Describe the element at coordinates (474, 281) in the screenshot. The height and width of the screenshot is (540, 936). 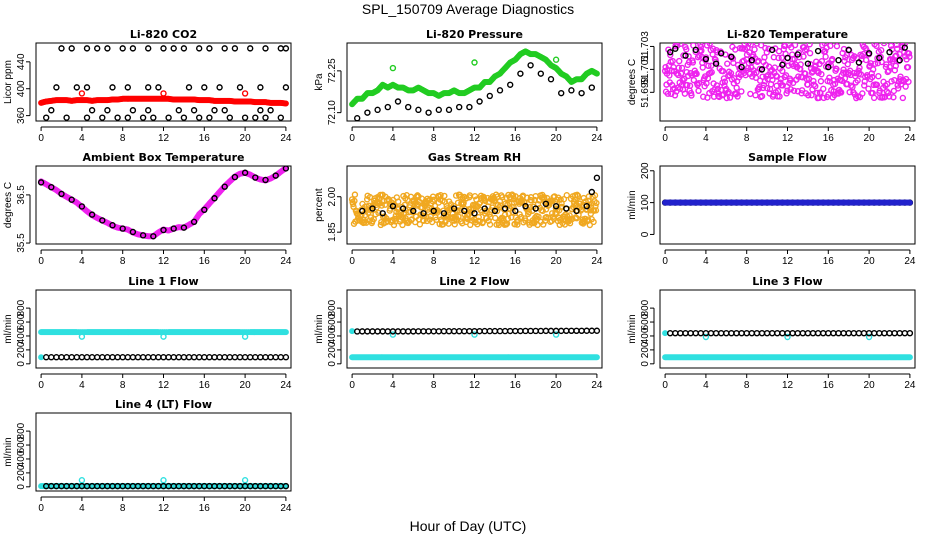
I see `panel-title: Line 2 Flow` at that location.